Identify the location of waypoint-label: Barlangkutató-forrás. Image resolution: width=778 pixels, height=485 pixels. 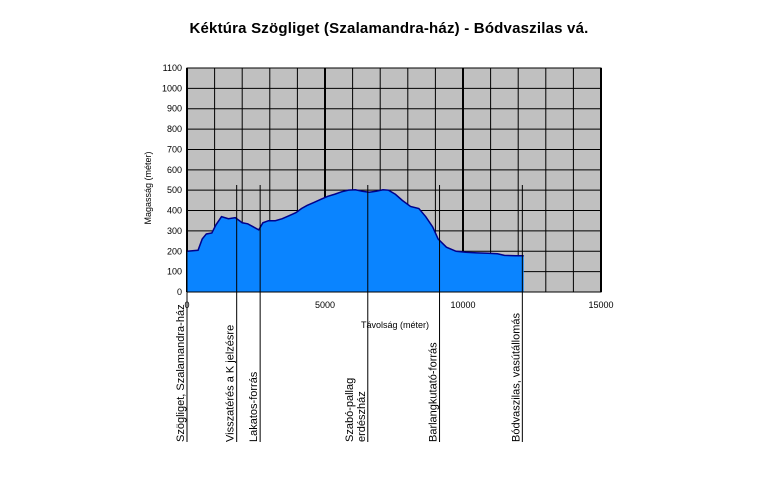
(434, 392).